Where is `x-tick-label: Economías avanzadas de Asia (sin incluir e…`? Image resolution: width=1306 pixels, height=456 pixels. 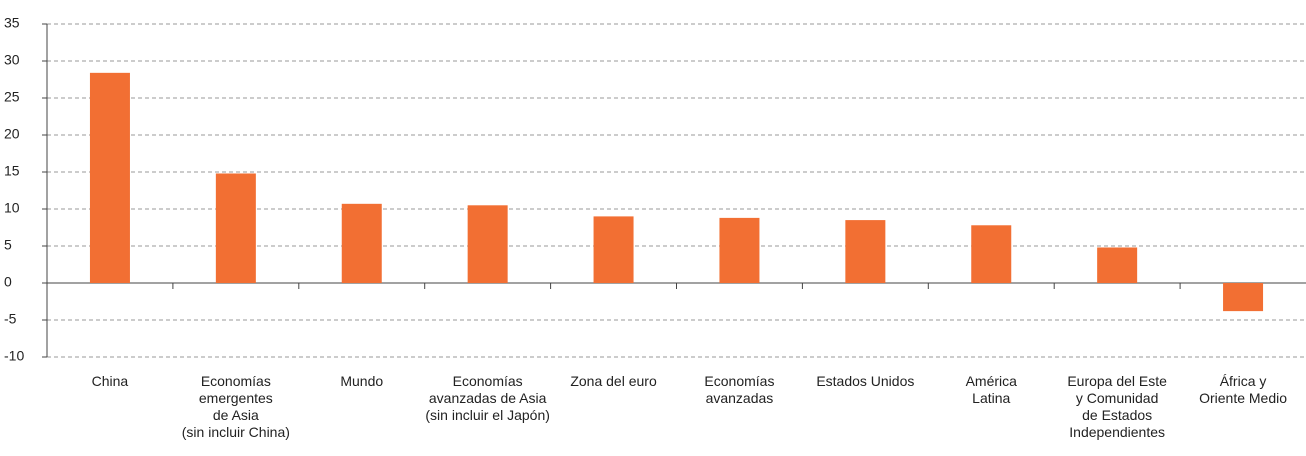
x-tick-label: Economías avanzadas de Asia (sin incluir e… is located at coordinates (487, 398).